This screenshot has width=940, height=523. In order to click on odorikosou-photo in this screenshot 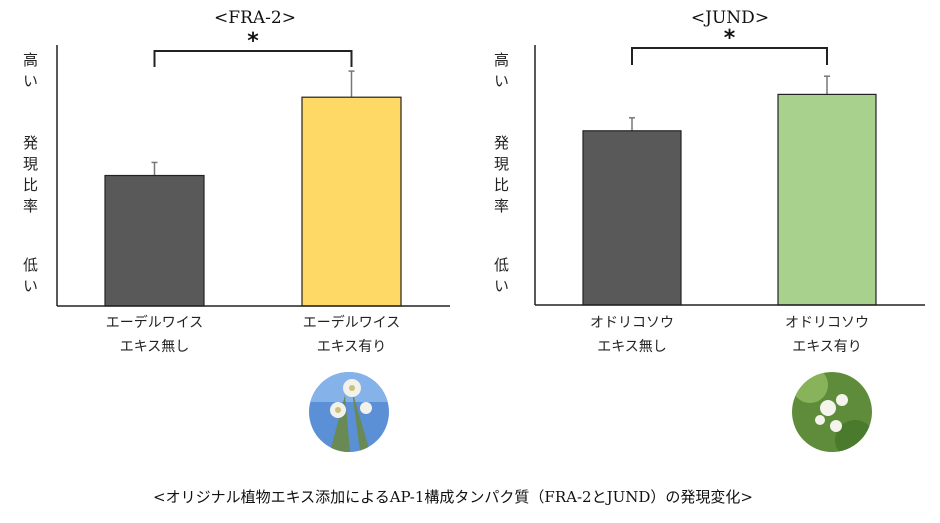, I will do `click(832, 412)`.